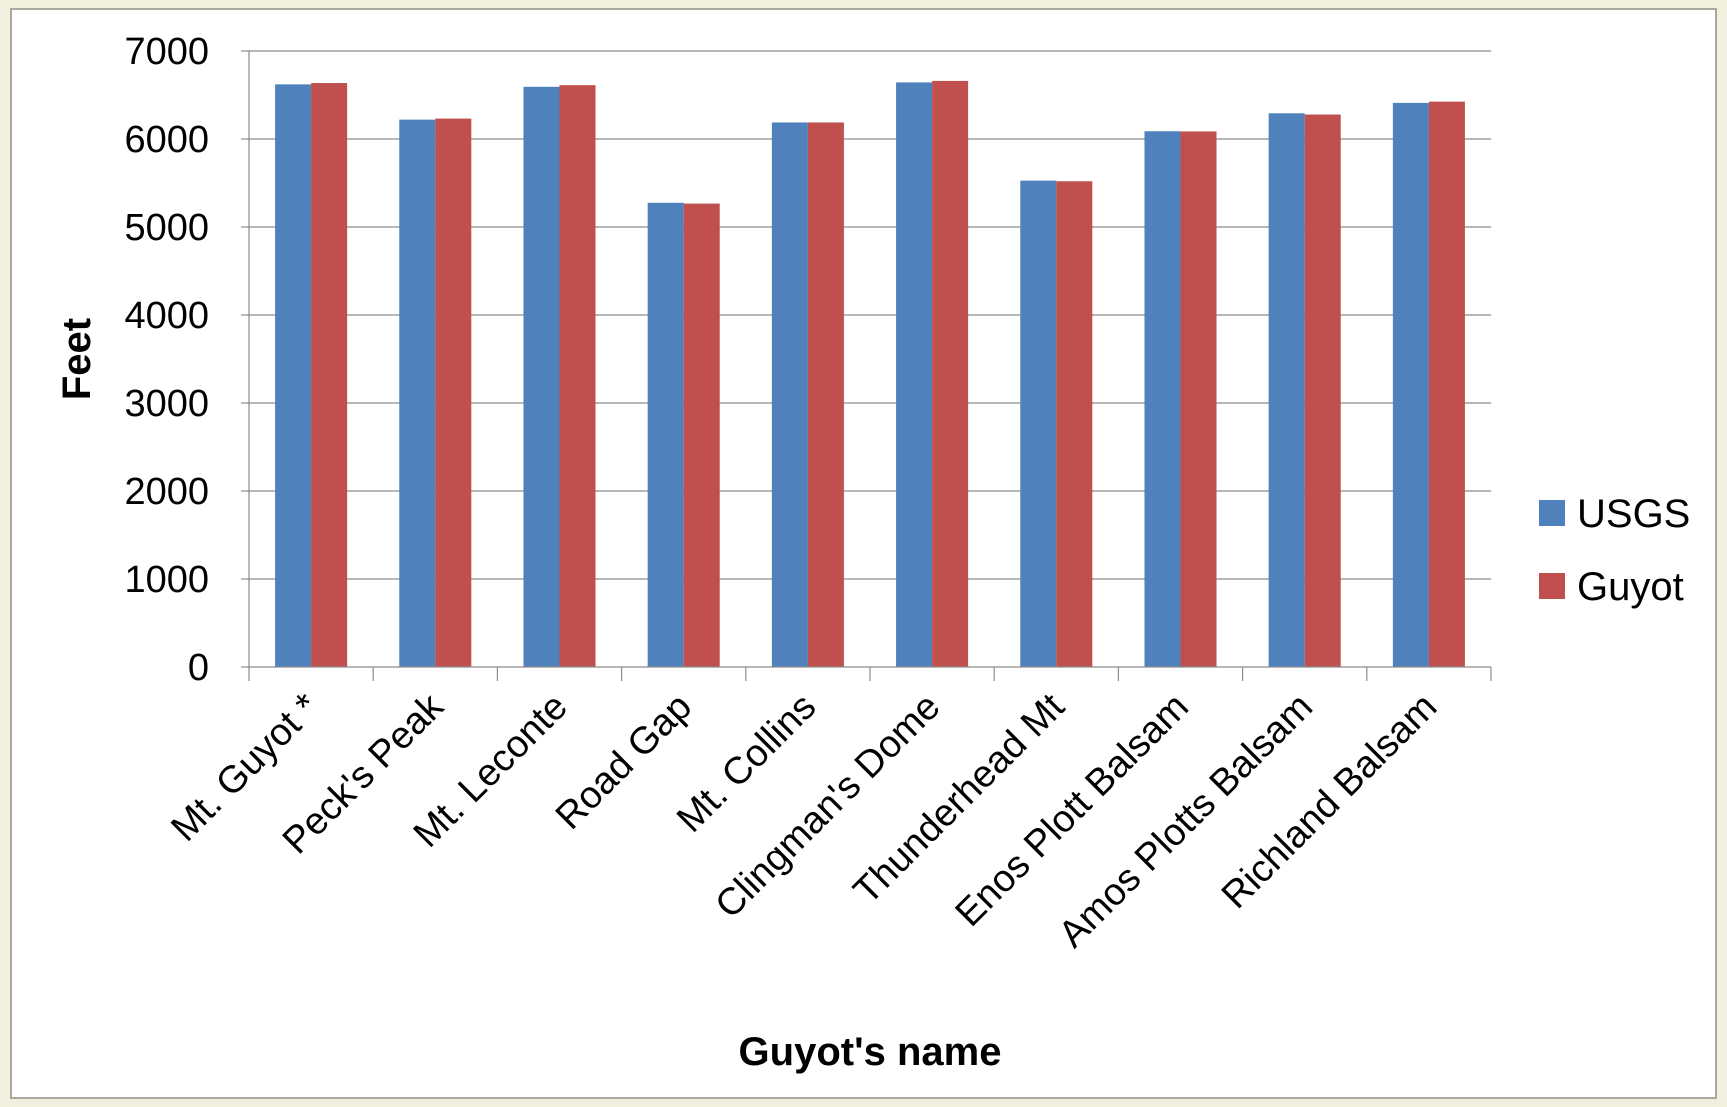 This screenshot has height=1107, width=1727. What do you see at coordinates (1630, 587) in the screenshot?
I see `legend-label: Guyot` at bounding box center [1630, 587].